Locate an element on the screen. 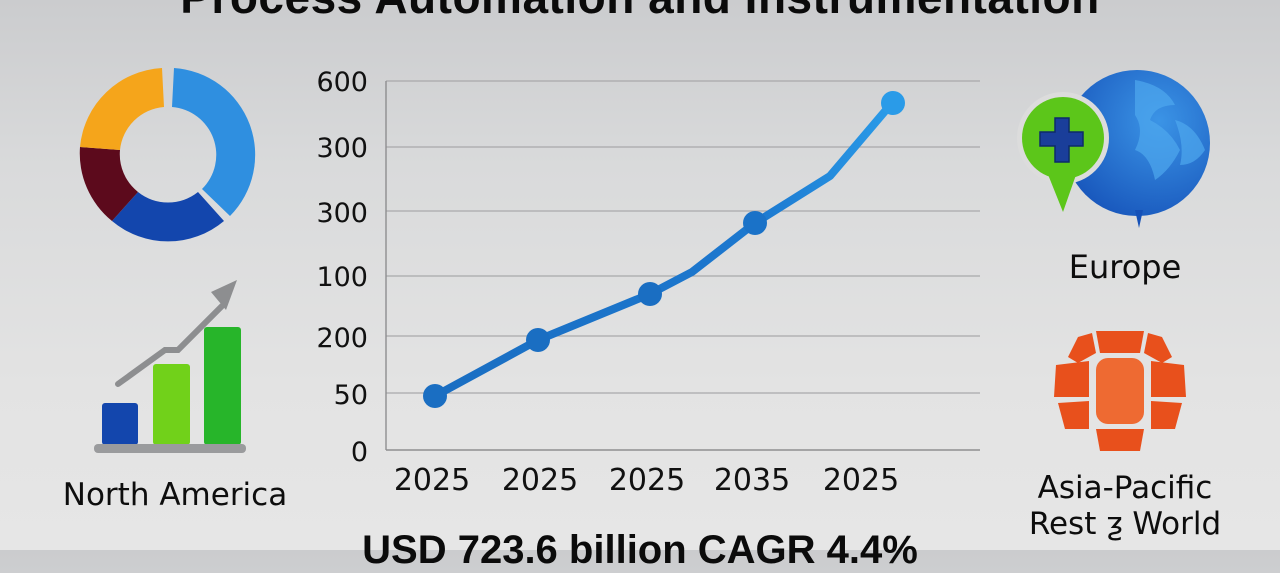 The width and height of the screenshot is (1280, 573). y-tick-label: 100 is located at coordinates (342, 277).